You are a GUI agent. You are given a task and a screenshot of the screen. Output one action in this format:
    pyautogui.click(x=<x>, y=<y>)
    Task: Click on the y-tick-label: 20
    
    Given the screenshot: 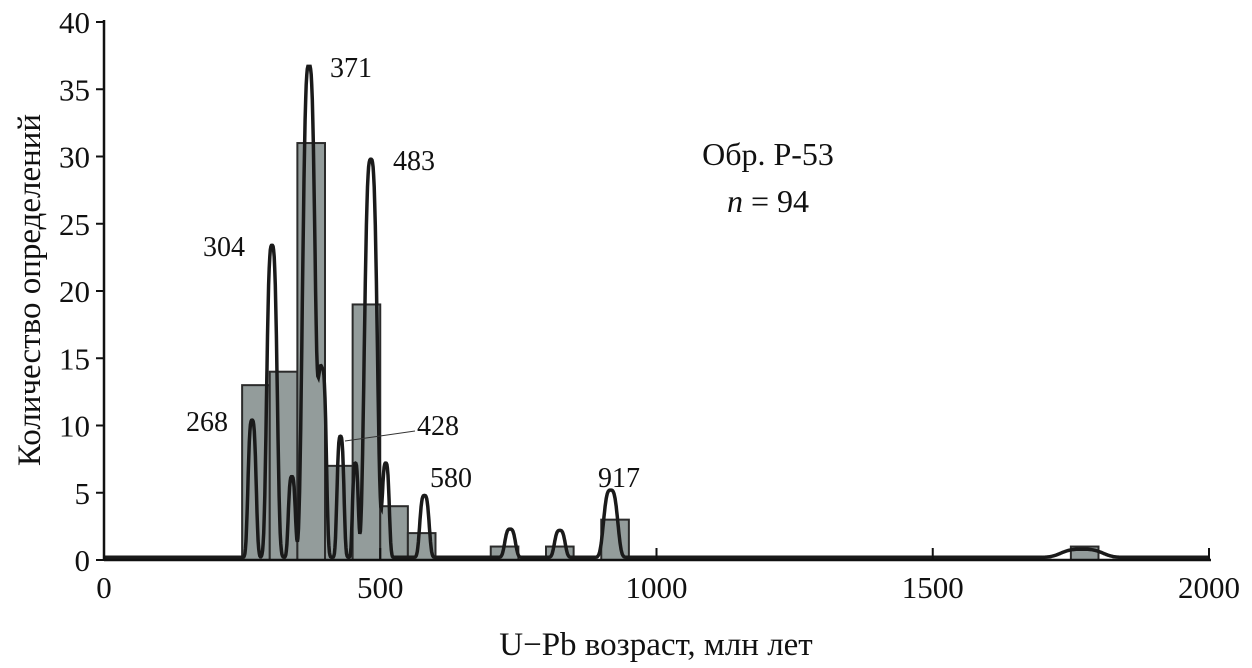 What is the action you would take?
    pyautogui.click(x=74, y=291)
    